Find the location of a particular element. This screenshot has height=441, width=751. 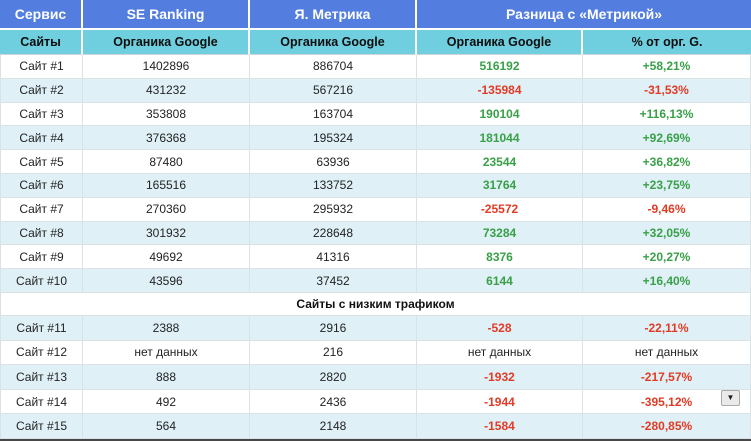

filter-dropdown-button: ▼ is located at coordinates (730, 398).